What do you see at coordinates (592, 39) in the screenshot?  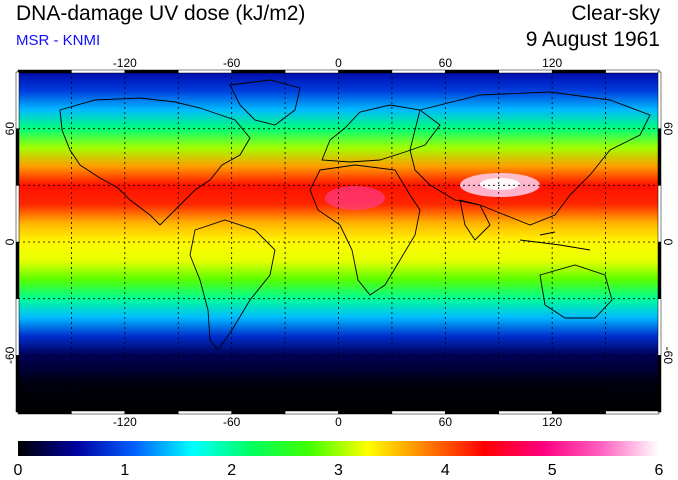 I see `map-date: 9 August 1961` at bounding box center [592, 39].